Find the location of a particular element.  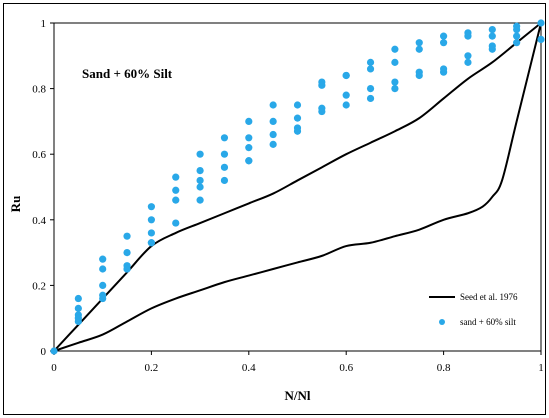

x-tick-label: 0.8 is located at coordinates (444, 368).